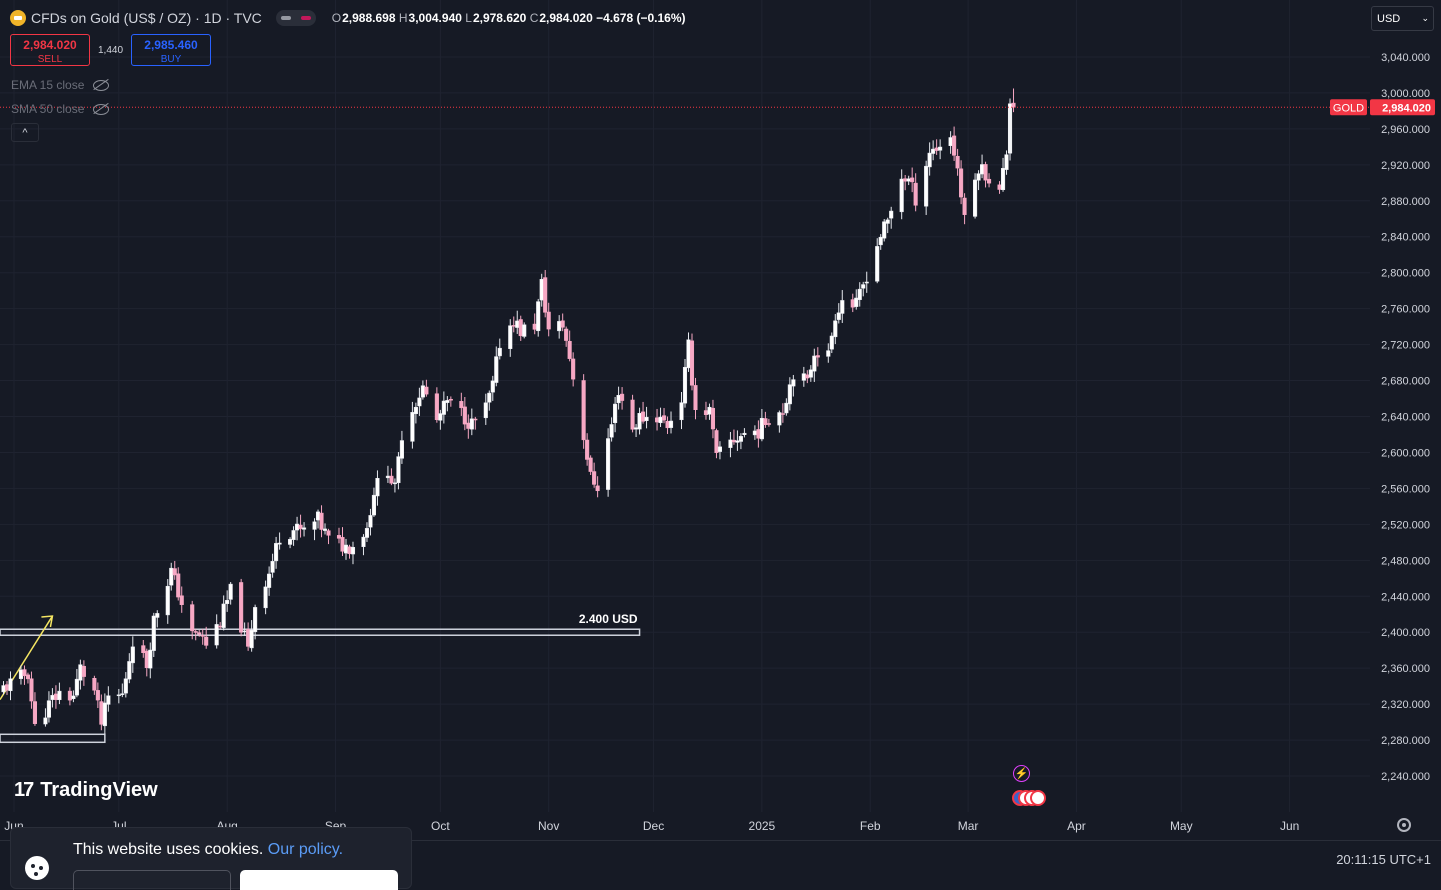 The image size is (1441, 890). I want to click on low-value: 2,978.620, so click(499, 18).